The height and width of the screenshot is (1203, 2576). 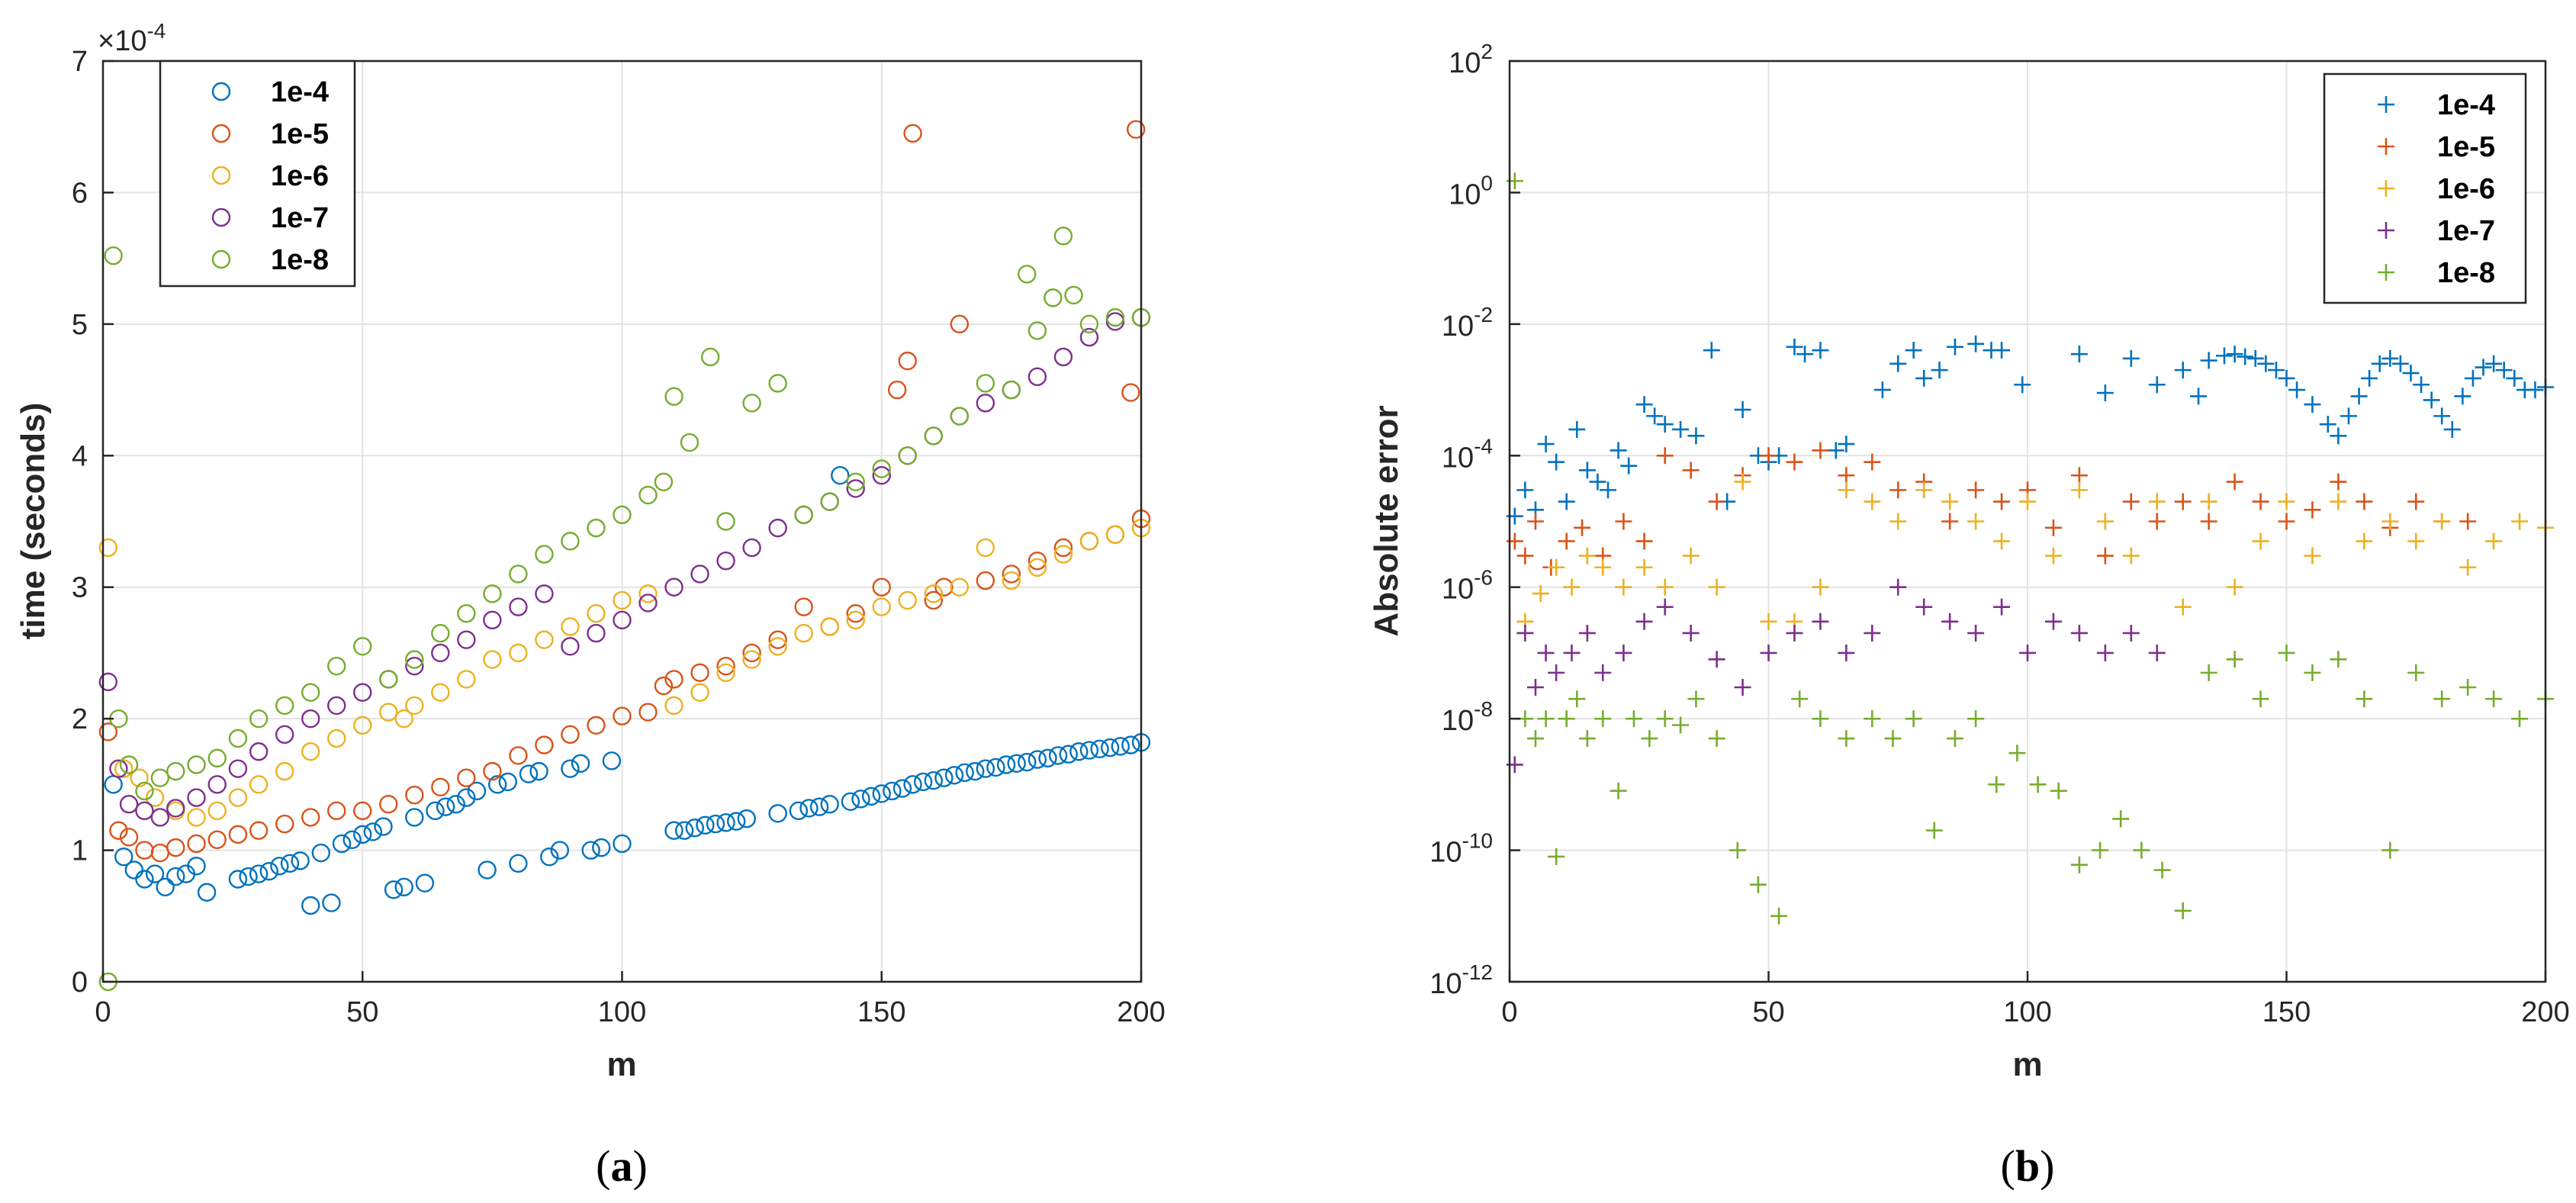 What do you see at coordinates (132, 38) in the screenshot?
I see `panel-a-y-exponent: ×10⁻⁴` at bounding box center [132, 38].